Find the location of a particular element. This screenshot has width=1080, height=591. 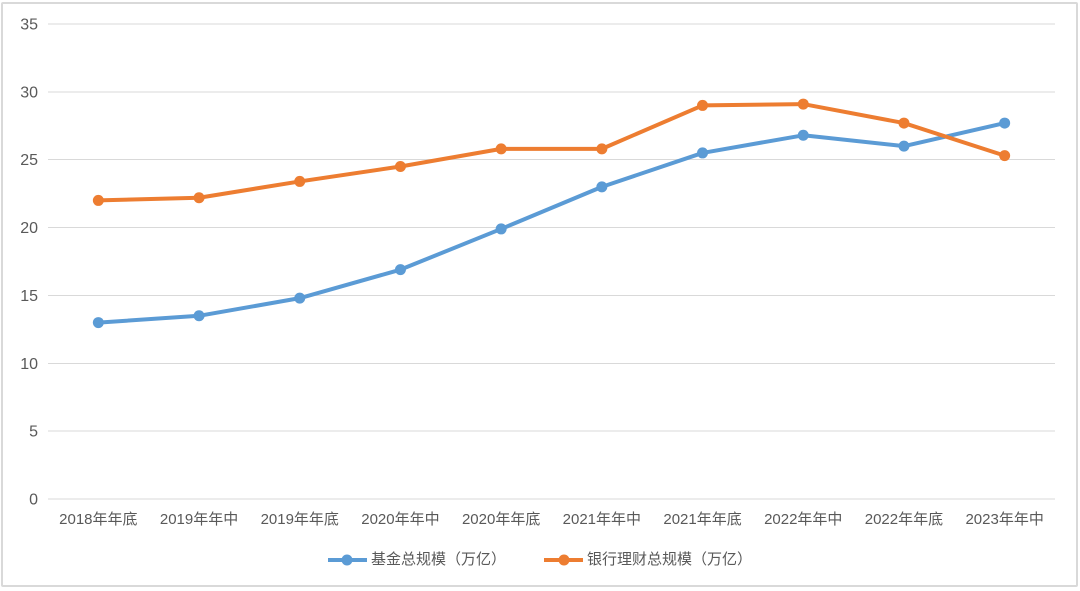

x-axis-tick-label: 2021年年底 is located at coordinates (702, 519).